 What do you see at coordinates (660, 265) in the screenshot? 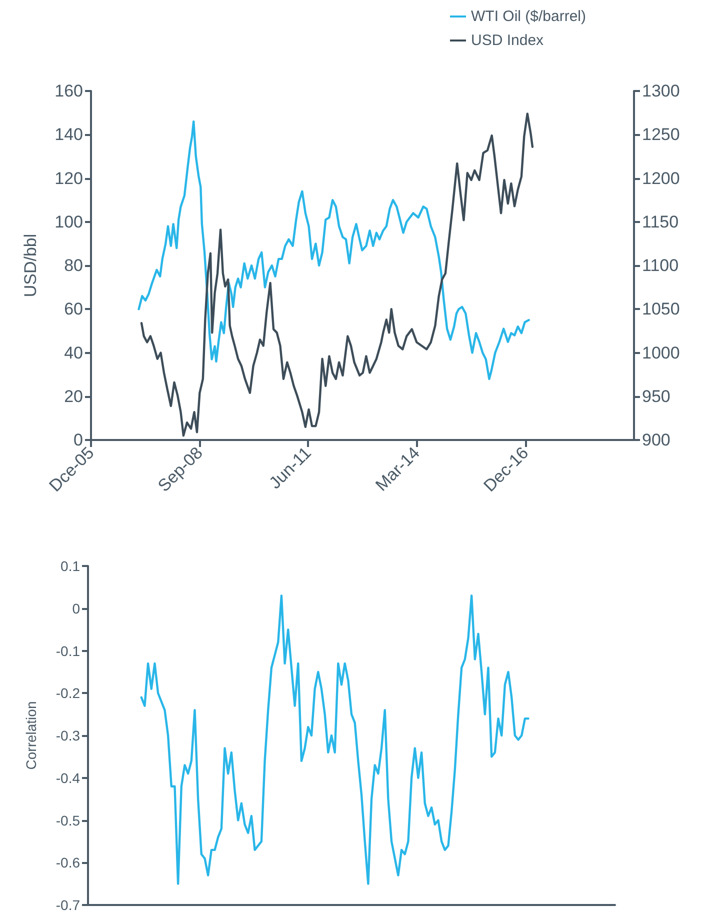
I see `y2-tick-label: 1100` at bounding box center [660, 265].